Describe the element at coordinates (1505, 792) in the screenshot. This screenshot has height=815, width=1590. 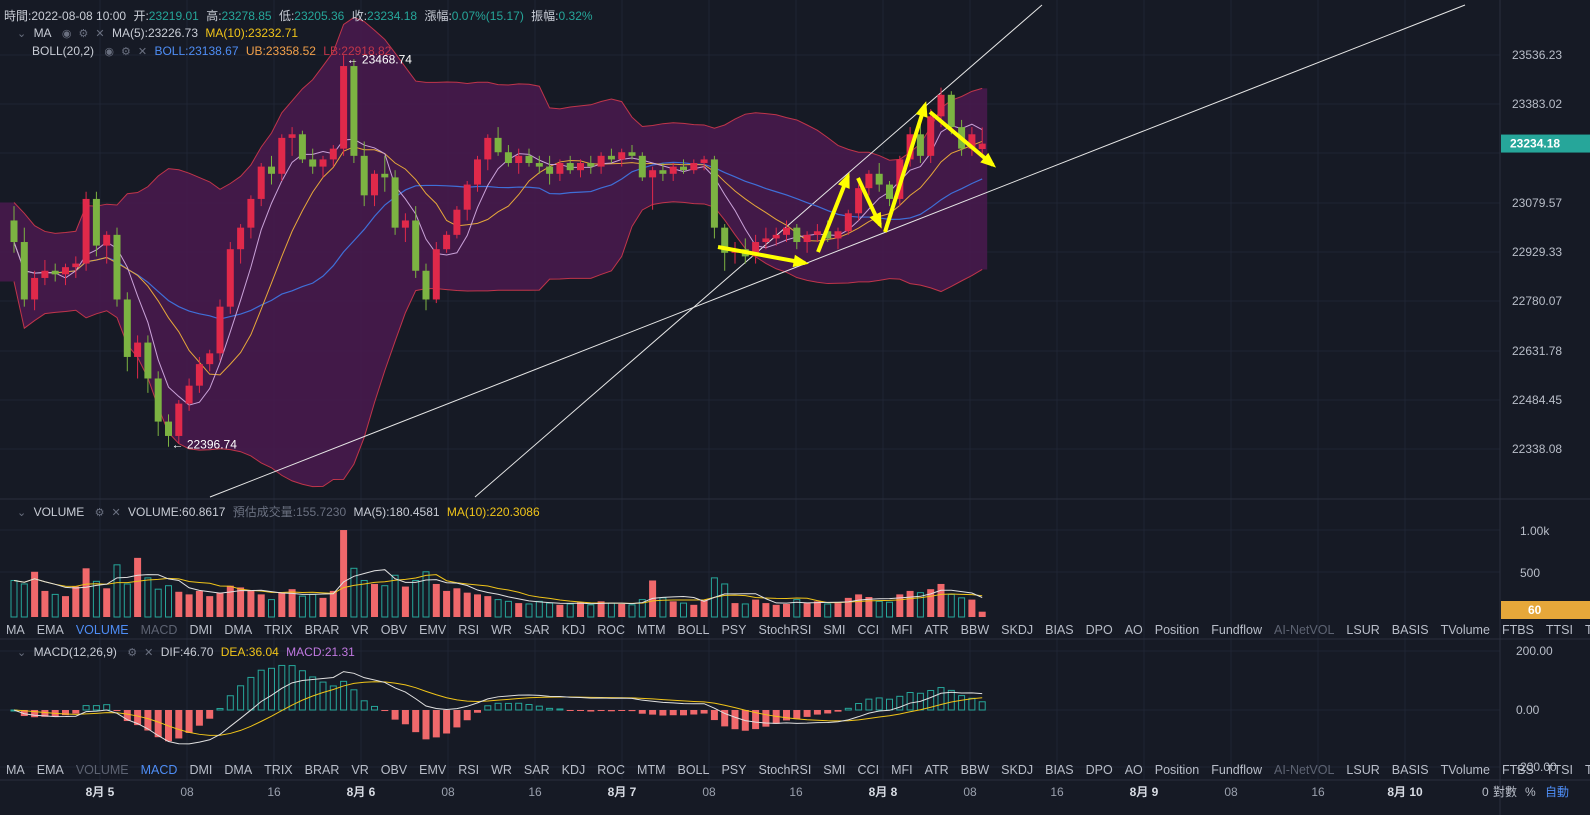
I see `axis-option-label: 對數` at that location.